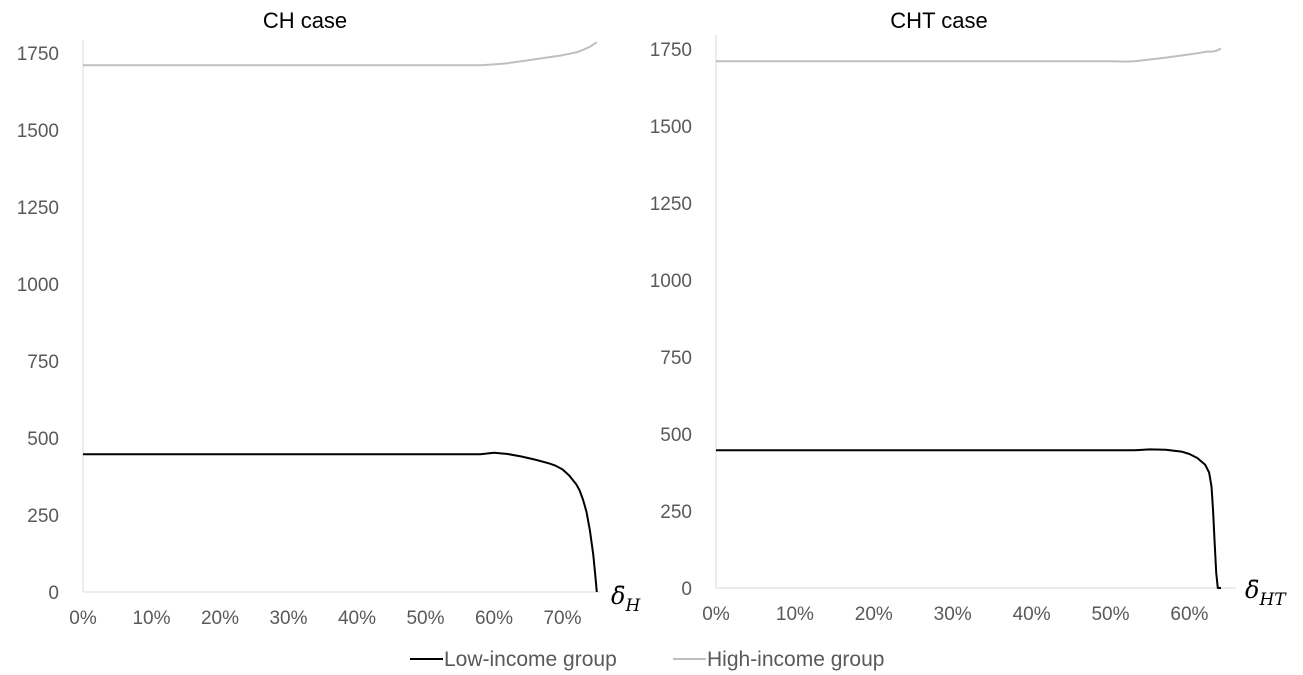 This screenshot has width=1303, height=675. What do you see at coordinates (1272, 600) in the screenshot?
I see `x-axis-subscript: HT` at bounding box center [1272, 600].